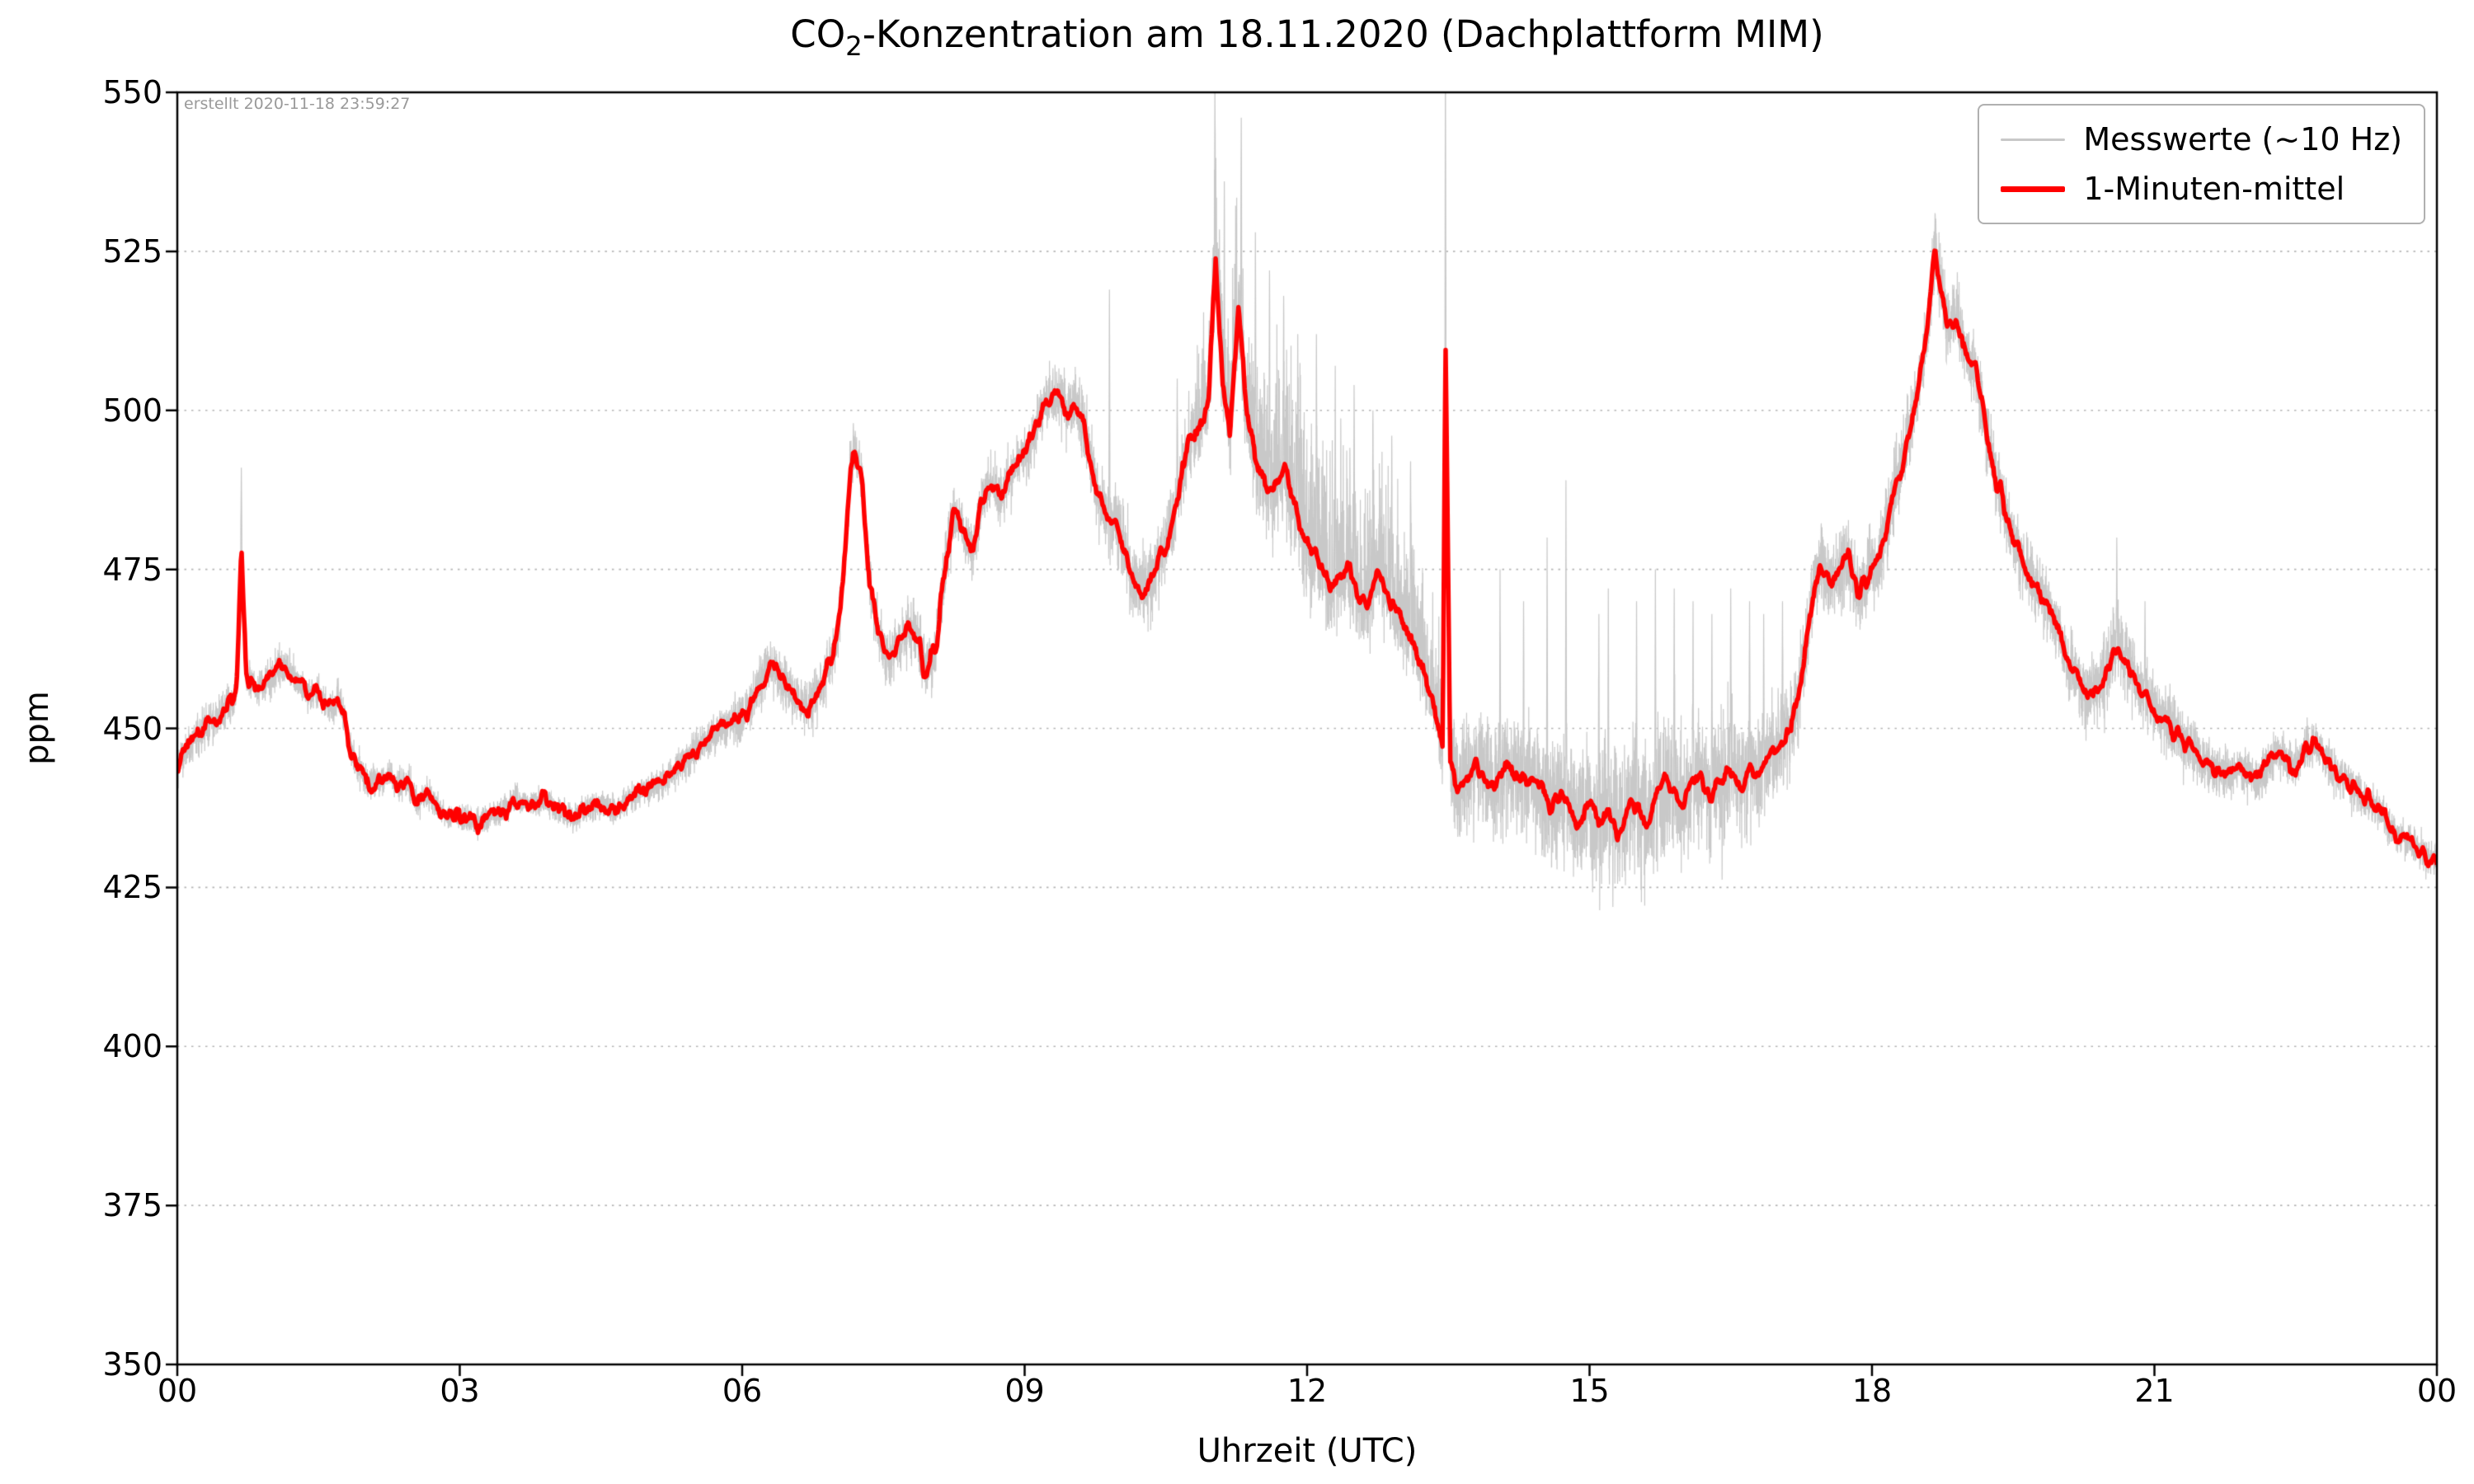  I want to click on y-tick-label: 525, so click(132, 251).